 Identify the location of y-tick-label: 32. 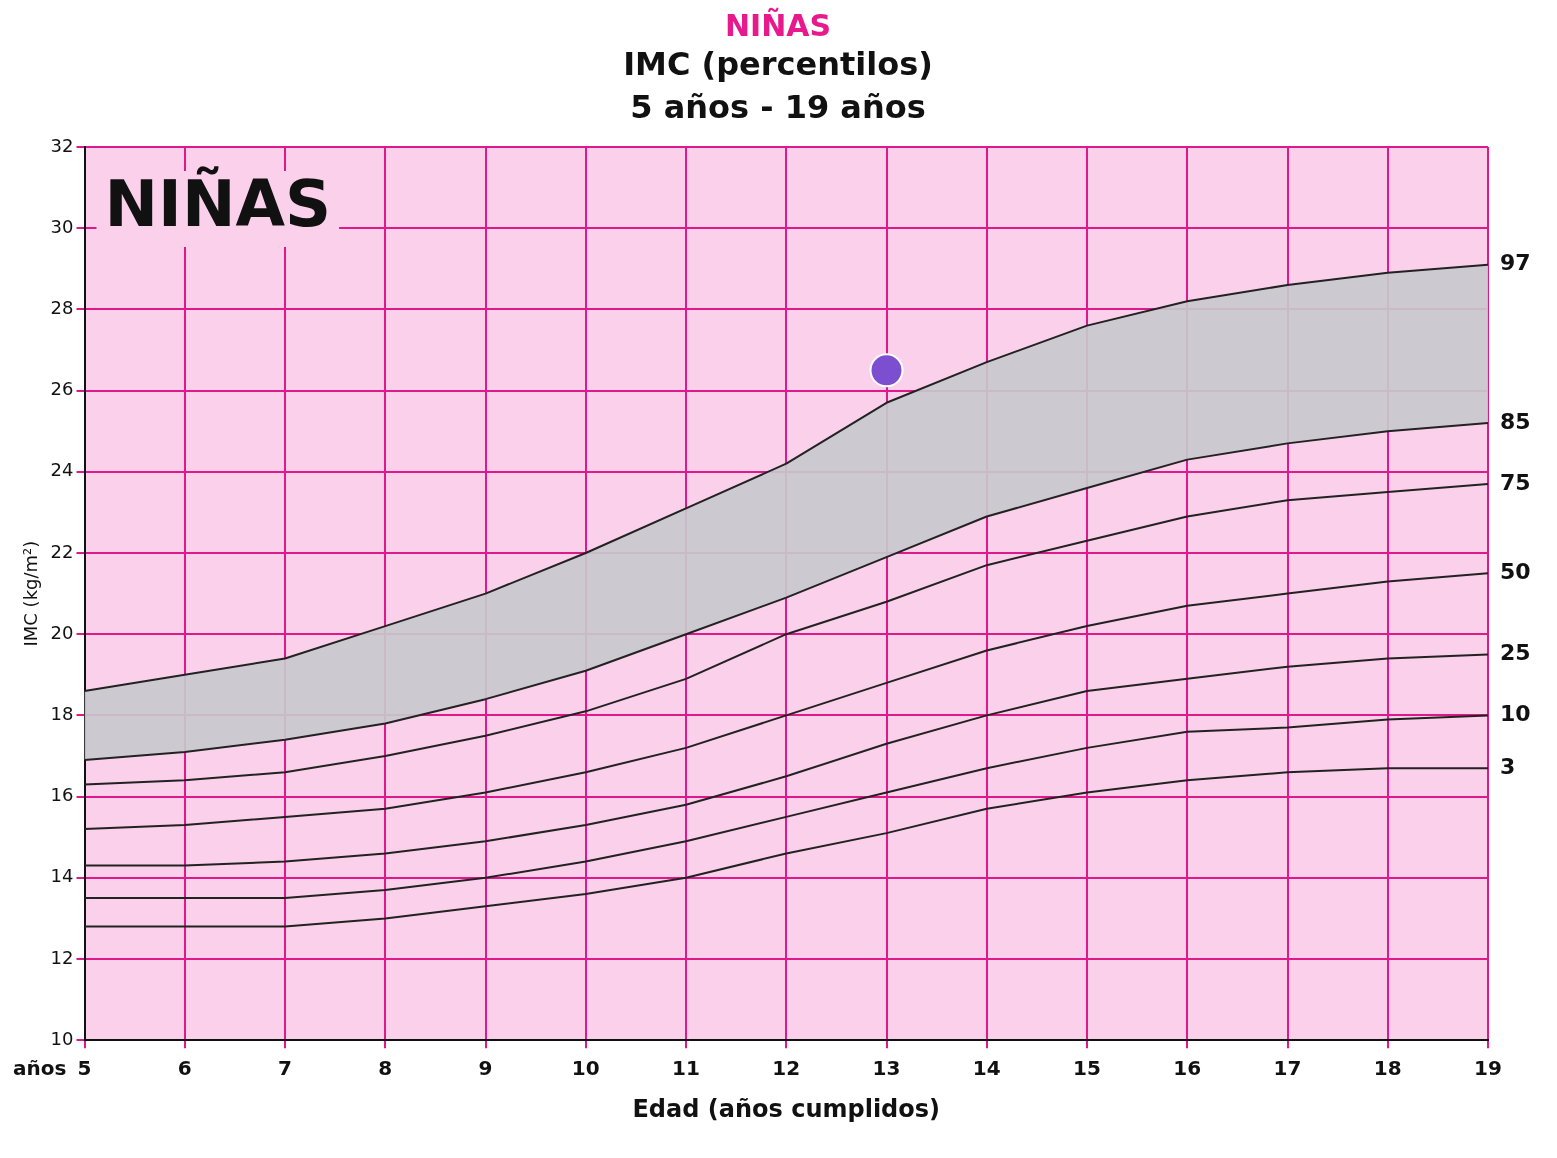
(62, 146).